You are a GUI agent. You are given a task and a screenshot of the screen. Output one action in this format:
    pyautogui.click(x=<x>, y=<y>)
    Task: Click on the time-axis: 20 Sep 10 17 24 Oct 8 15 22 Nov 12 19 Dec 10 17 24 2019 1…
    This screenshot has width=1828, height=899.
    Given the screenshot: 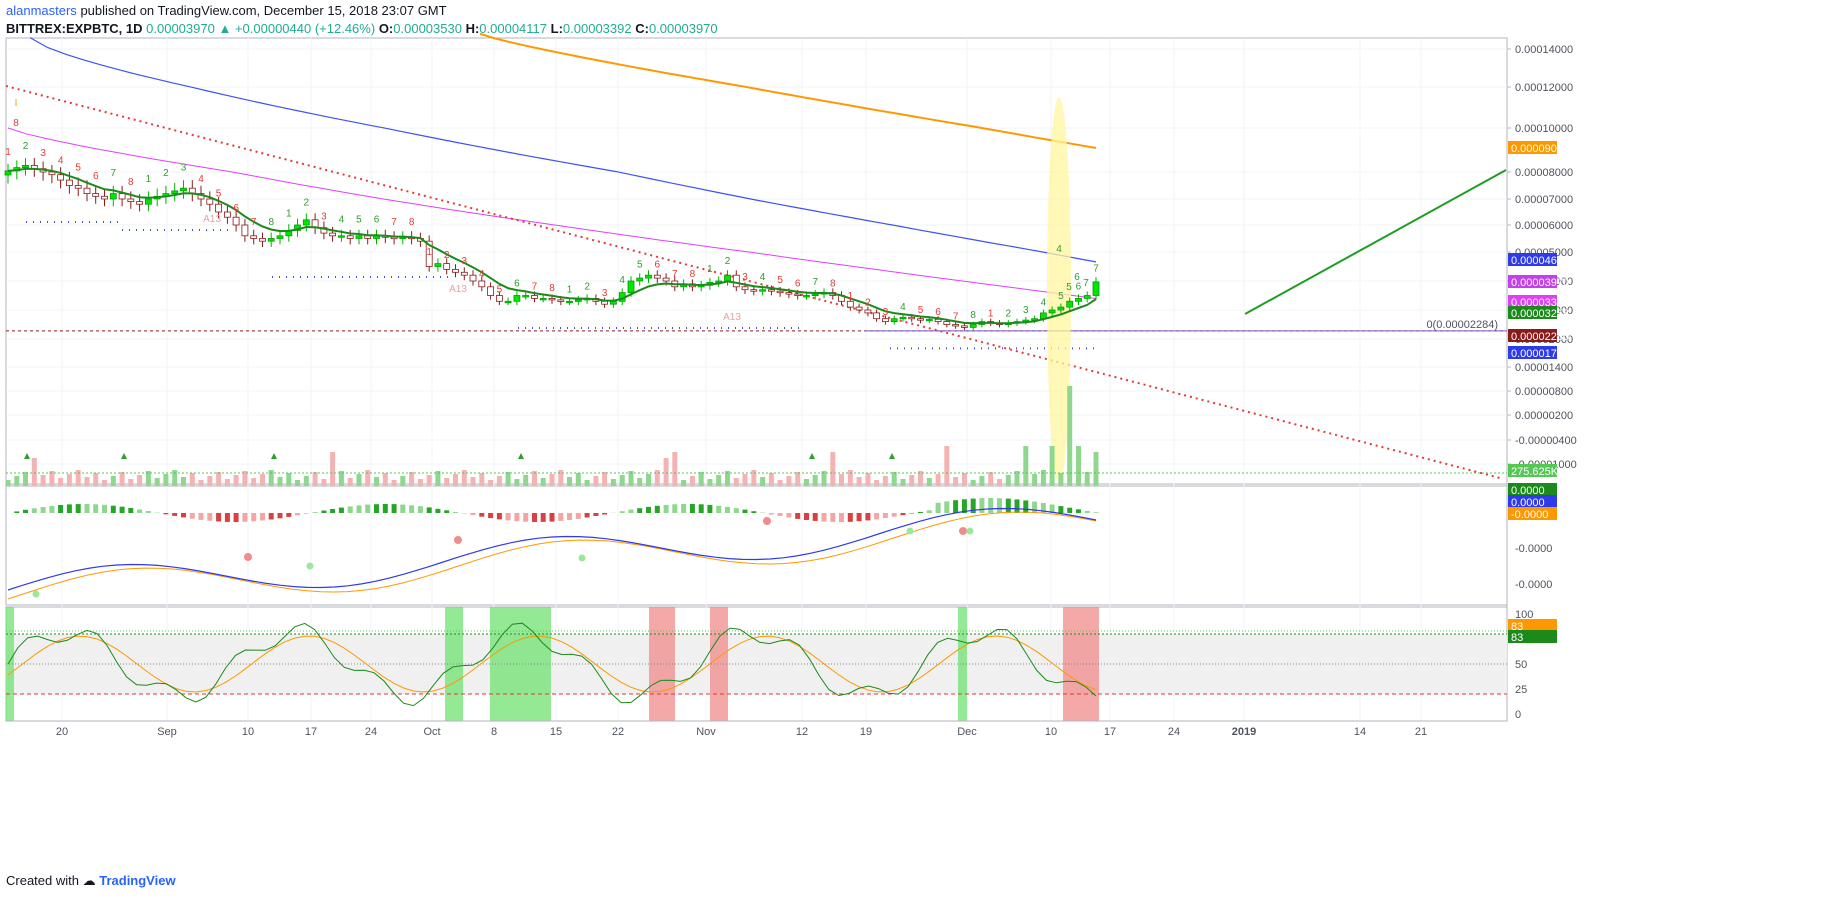 What is the action you would take?
    pyautogui.click(x=756, y=729)
    